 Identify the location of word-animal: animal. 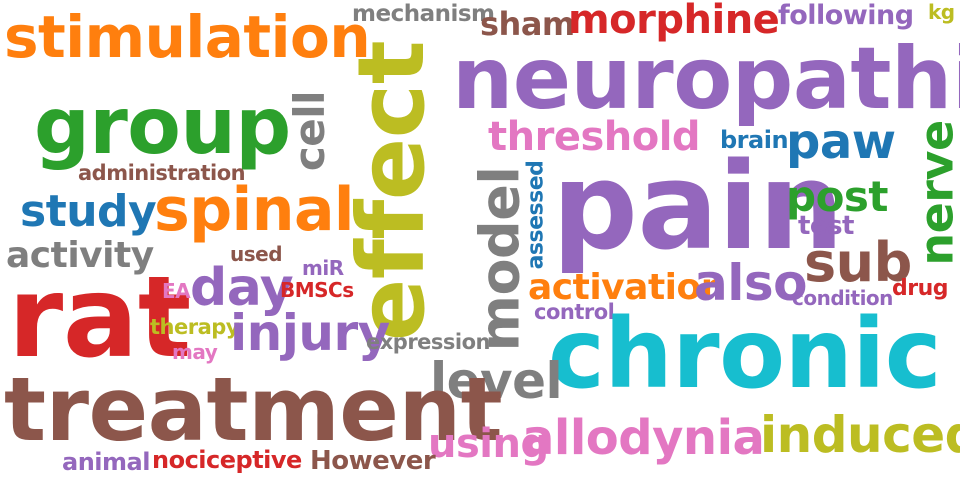
(106, 462).